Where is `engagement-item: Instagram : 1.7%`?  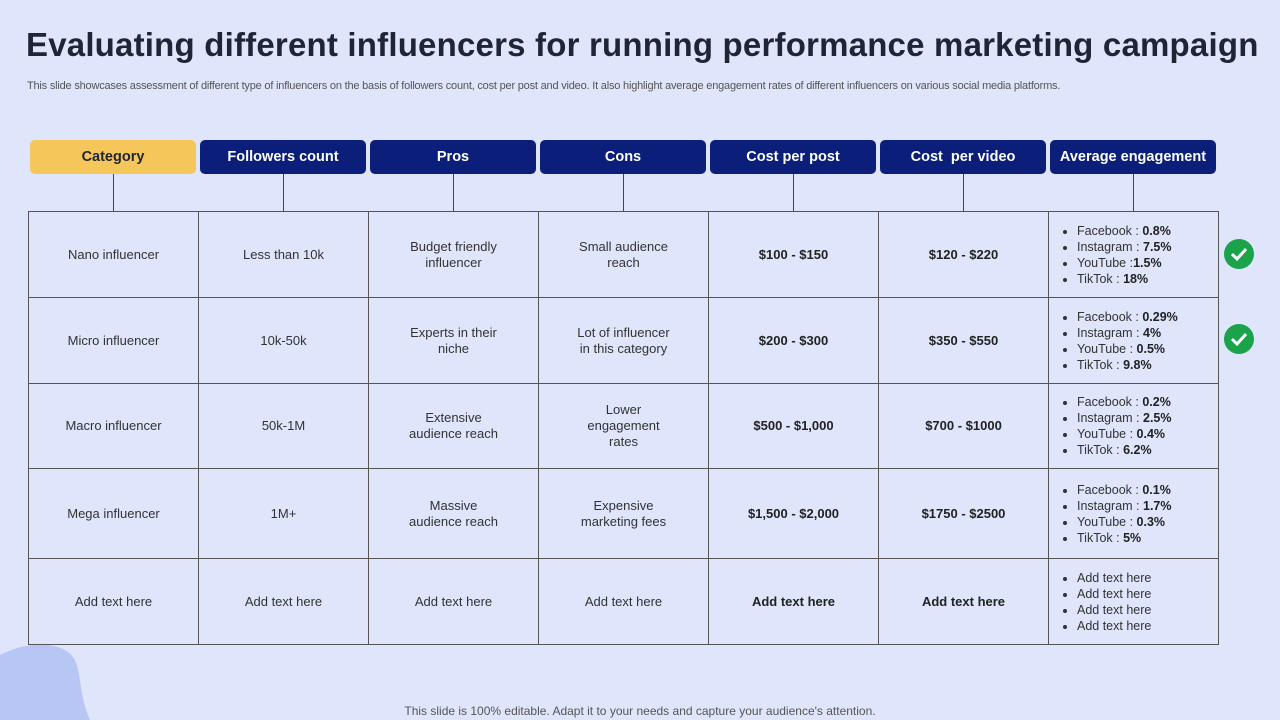
engagement-item: Instagram : 1.7% is located at coordinates (1124, 506).